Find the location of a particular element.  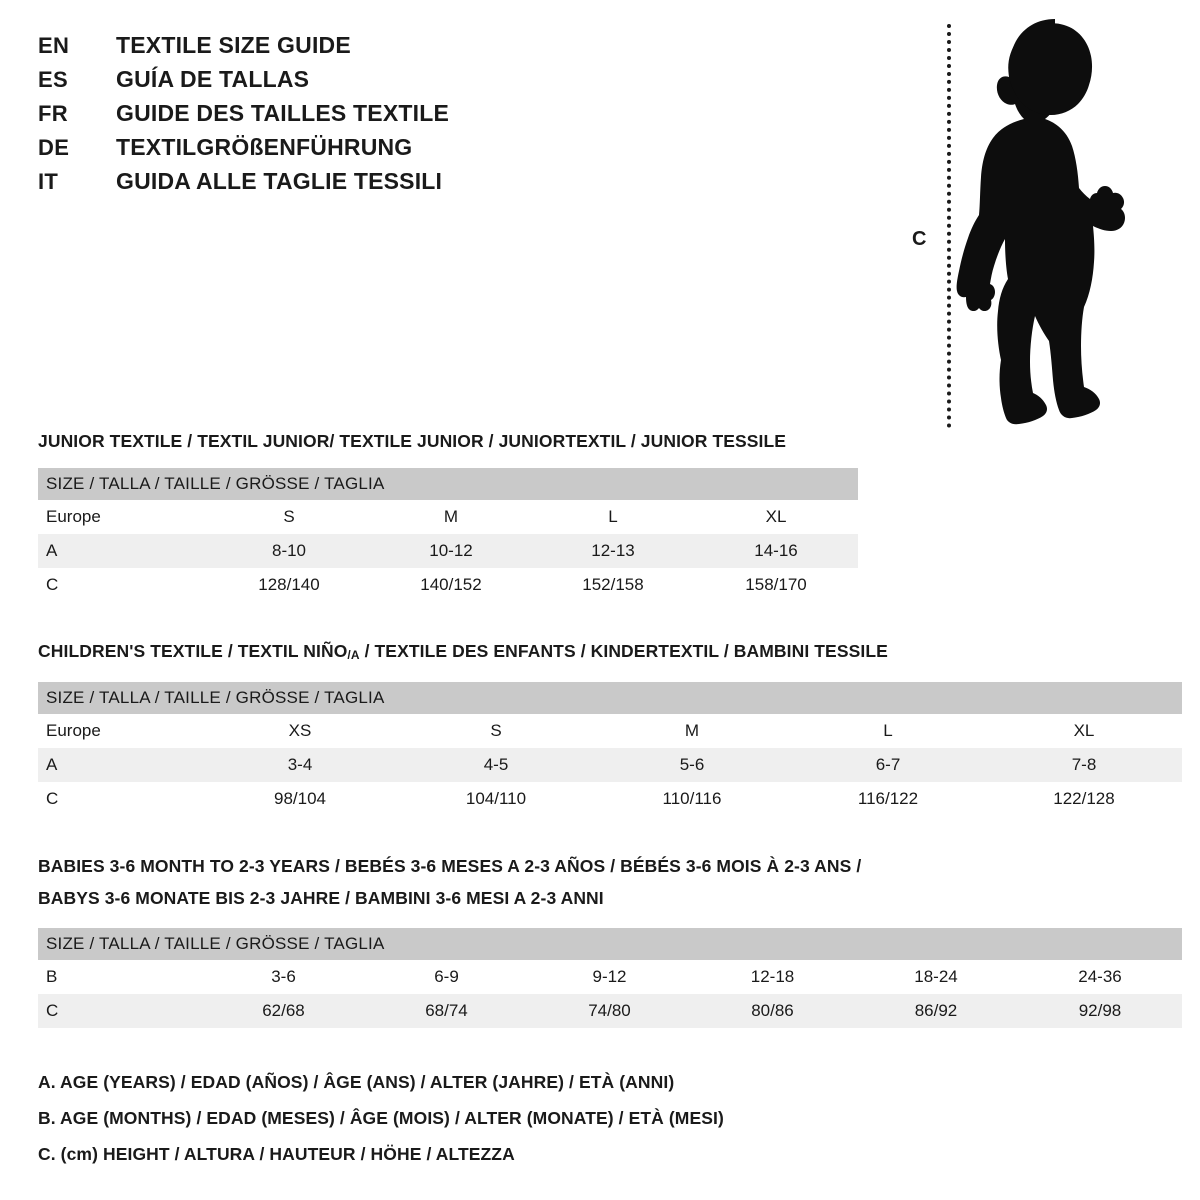

language-code-it: IT is located at coordinates (48, 181).